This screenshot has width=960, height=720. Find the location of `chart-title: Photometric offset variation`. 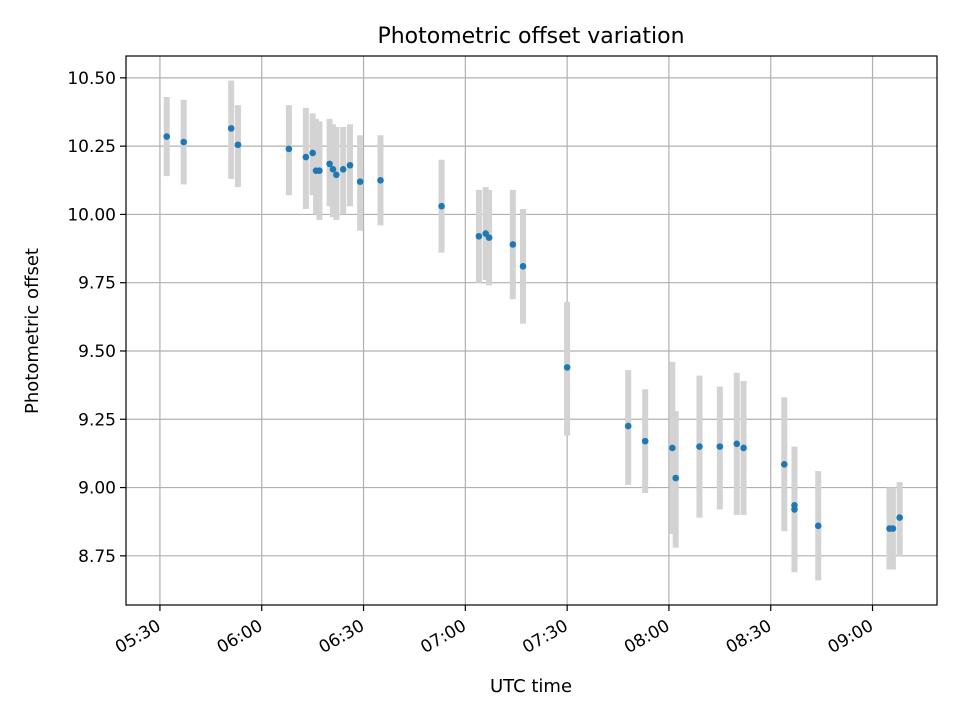

chart-title: Photometric offset variation is located at coordinates (530, 36).